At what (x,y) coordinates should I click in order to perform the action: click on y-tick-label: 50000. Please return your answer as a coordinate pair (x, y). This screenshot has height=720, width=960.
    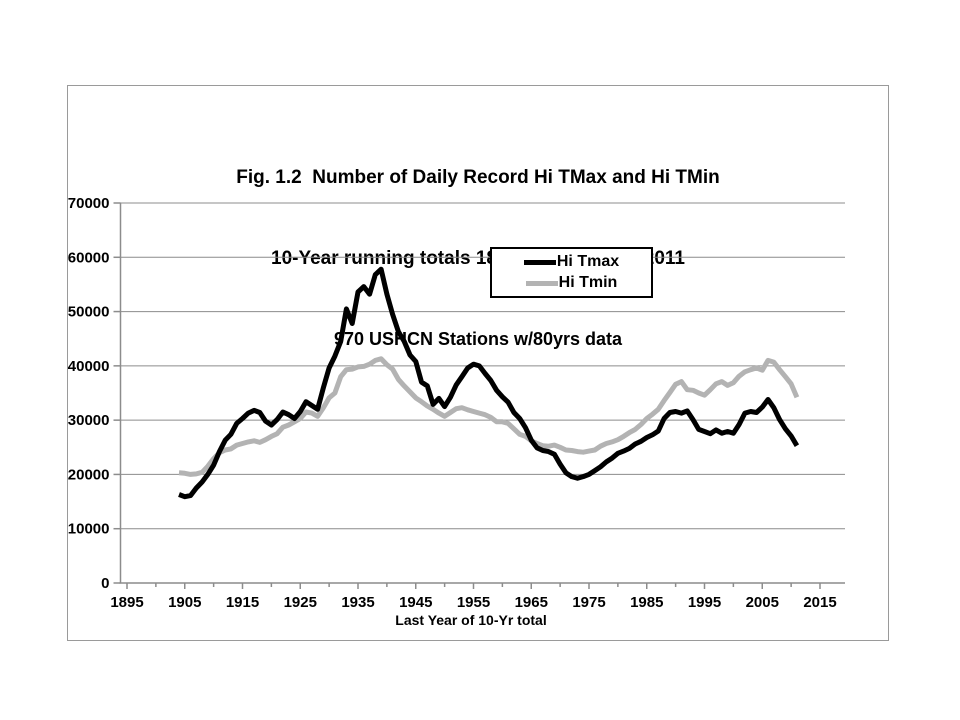
    Looking at the image, I should click on (89, 312).